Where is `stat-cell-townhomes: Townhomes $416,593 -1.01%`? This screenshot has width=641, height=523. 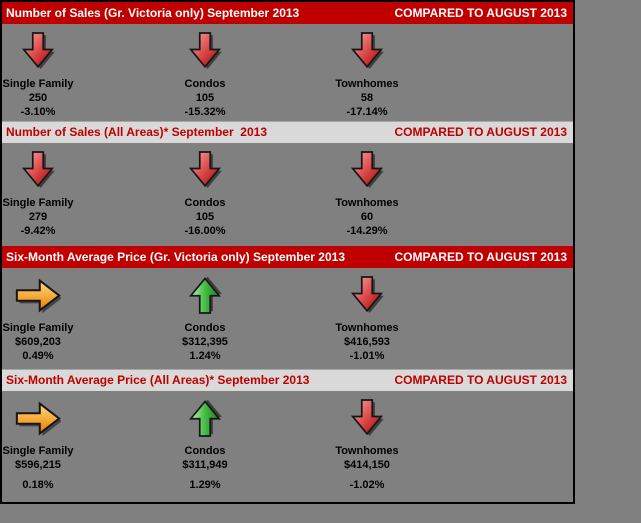
stat-cell-townhomes: Townhomes $416,593 -1.01% is located at coordinates (367, 315).